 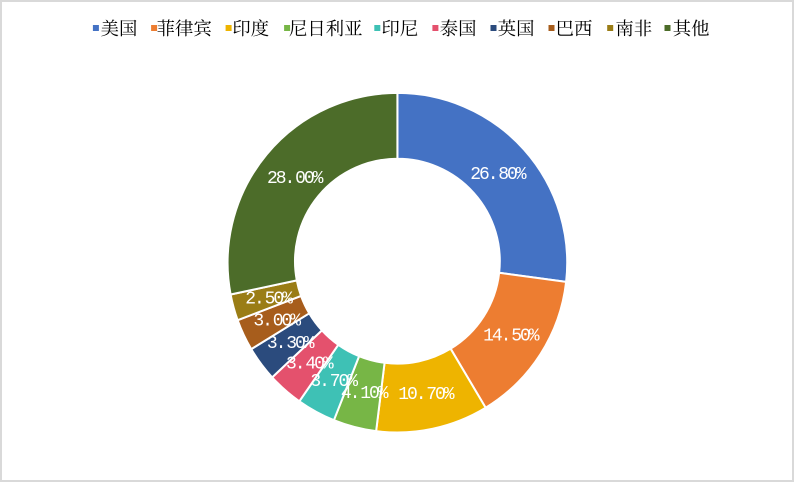 What do you see at coordinates (365, 394) in the screenshot?
I see `svg-text: 4.10%` at bounding box center [365, 394].